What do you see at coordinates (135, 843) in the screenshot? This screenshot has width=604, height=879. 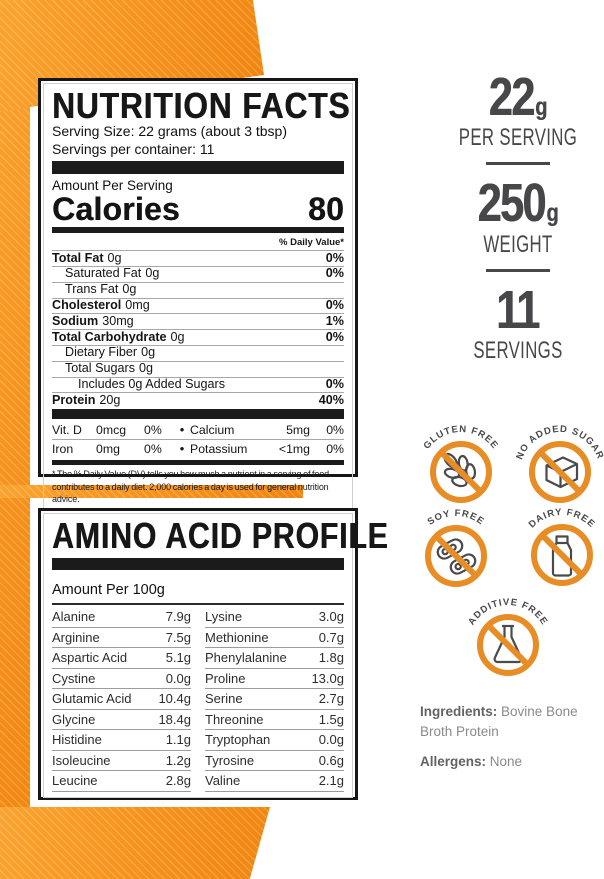 I see `orange-accent-bottom` at bounding box center [135, 843].